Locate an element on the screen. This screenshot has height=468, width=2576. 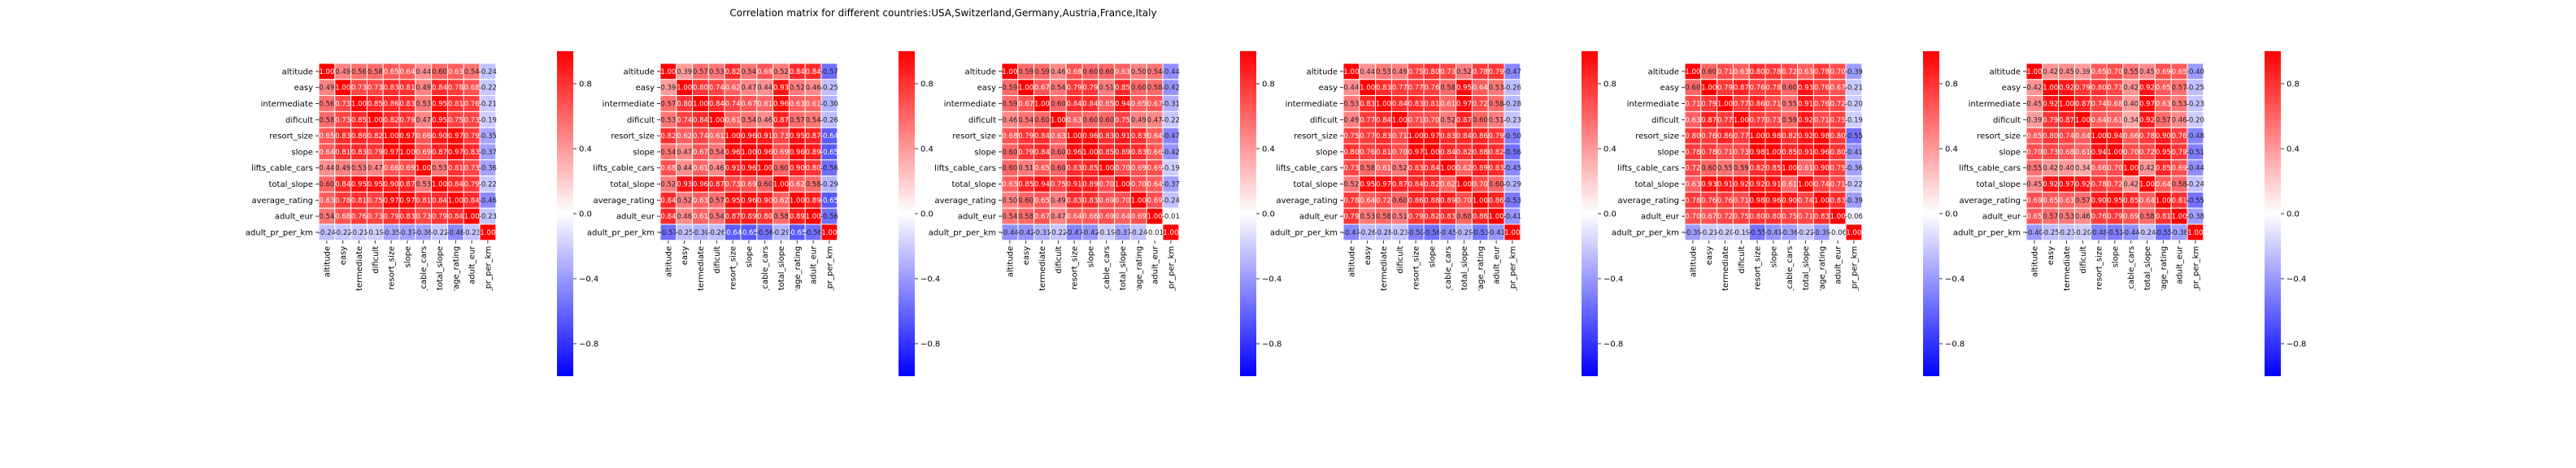
y-tick-label: lifts_cable_cars is located at coordinates (1307, 168).